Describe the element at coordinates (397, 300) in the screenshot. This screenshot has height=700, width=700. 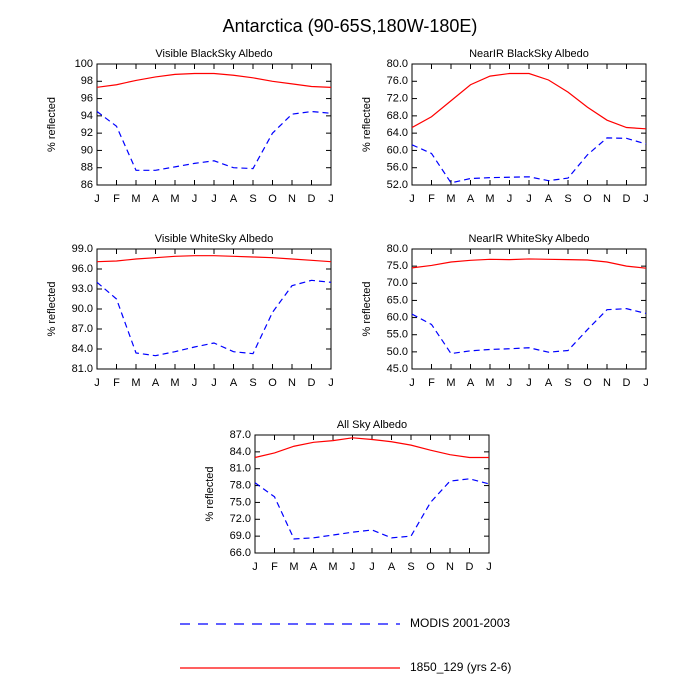
I see `y-tick-label: 65.0` at that location.